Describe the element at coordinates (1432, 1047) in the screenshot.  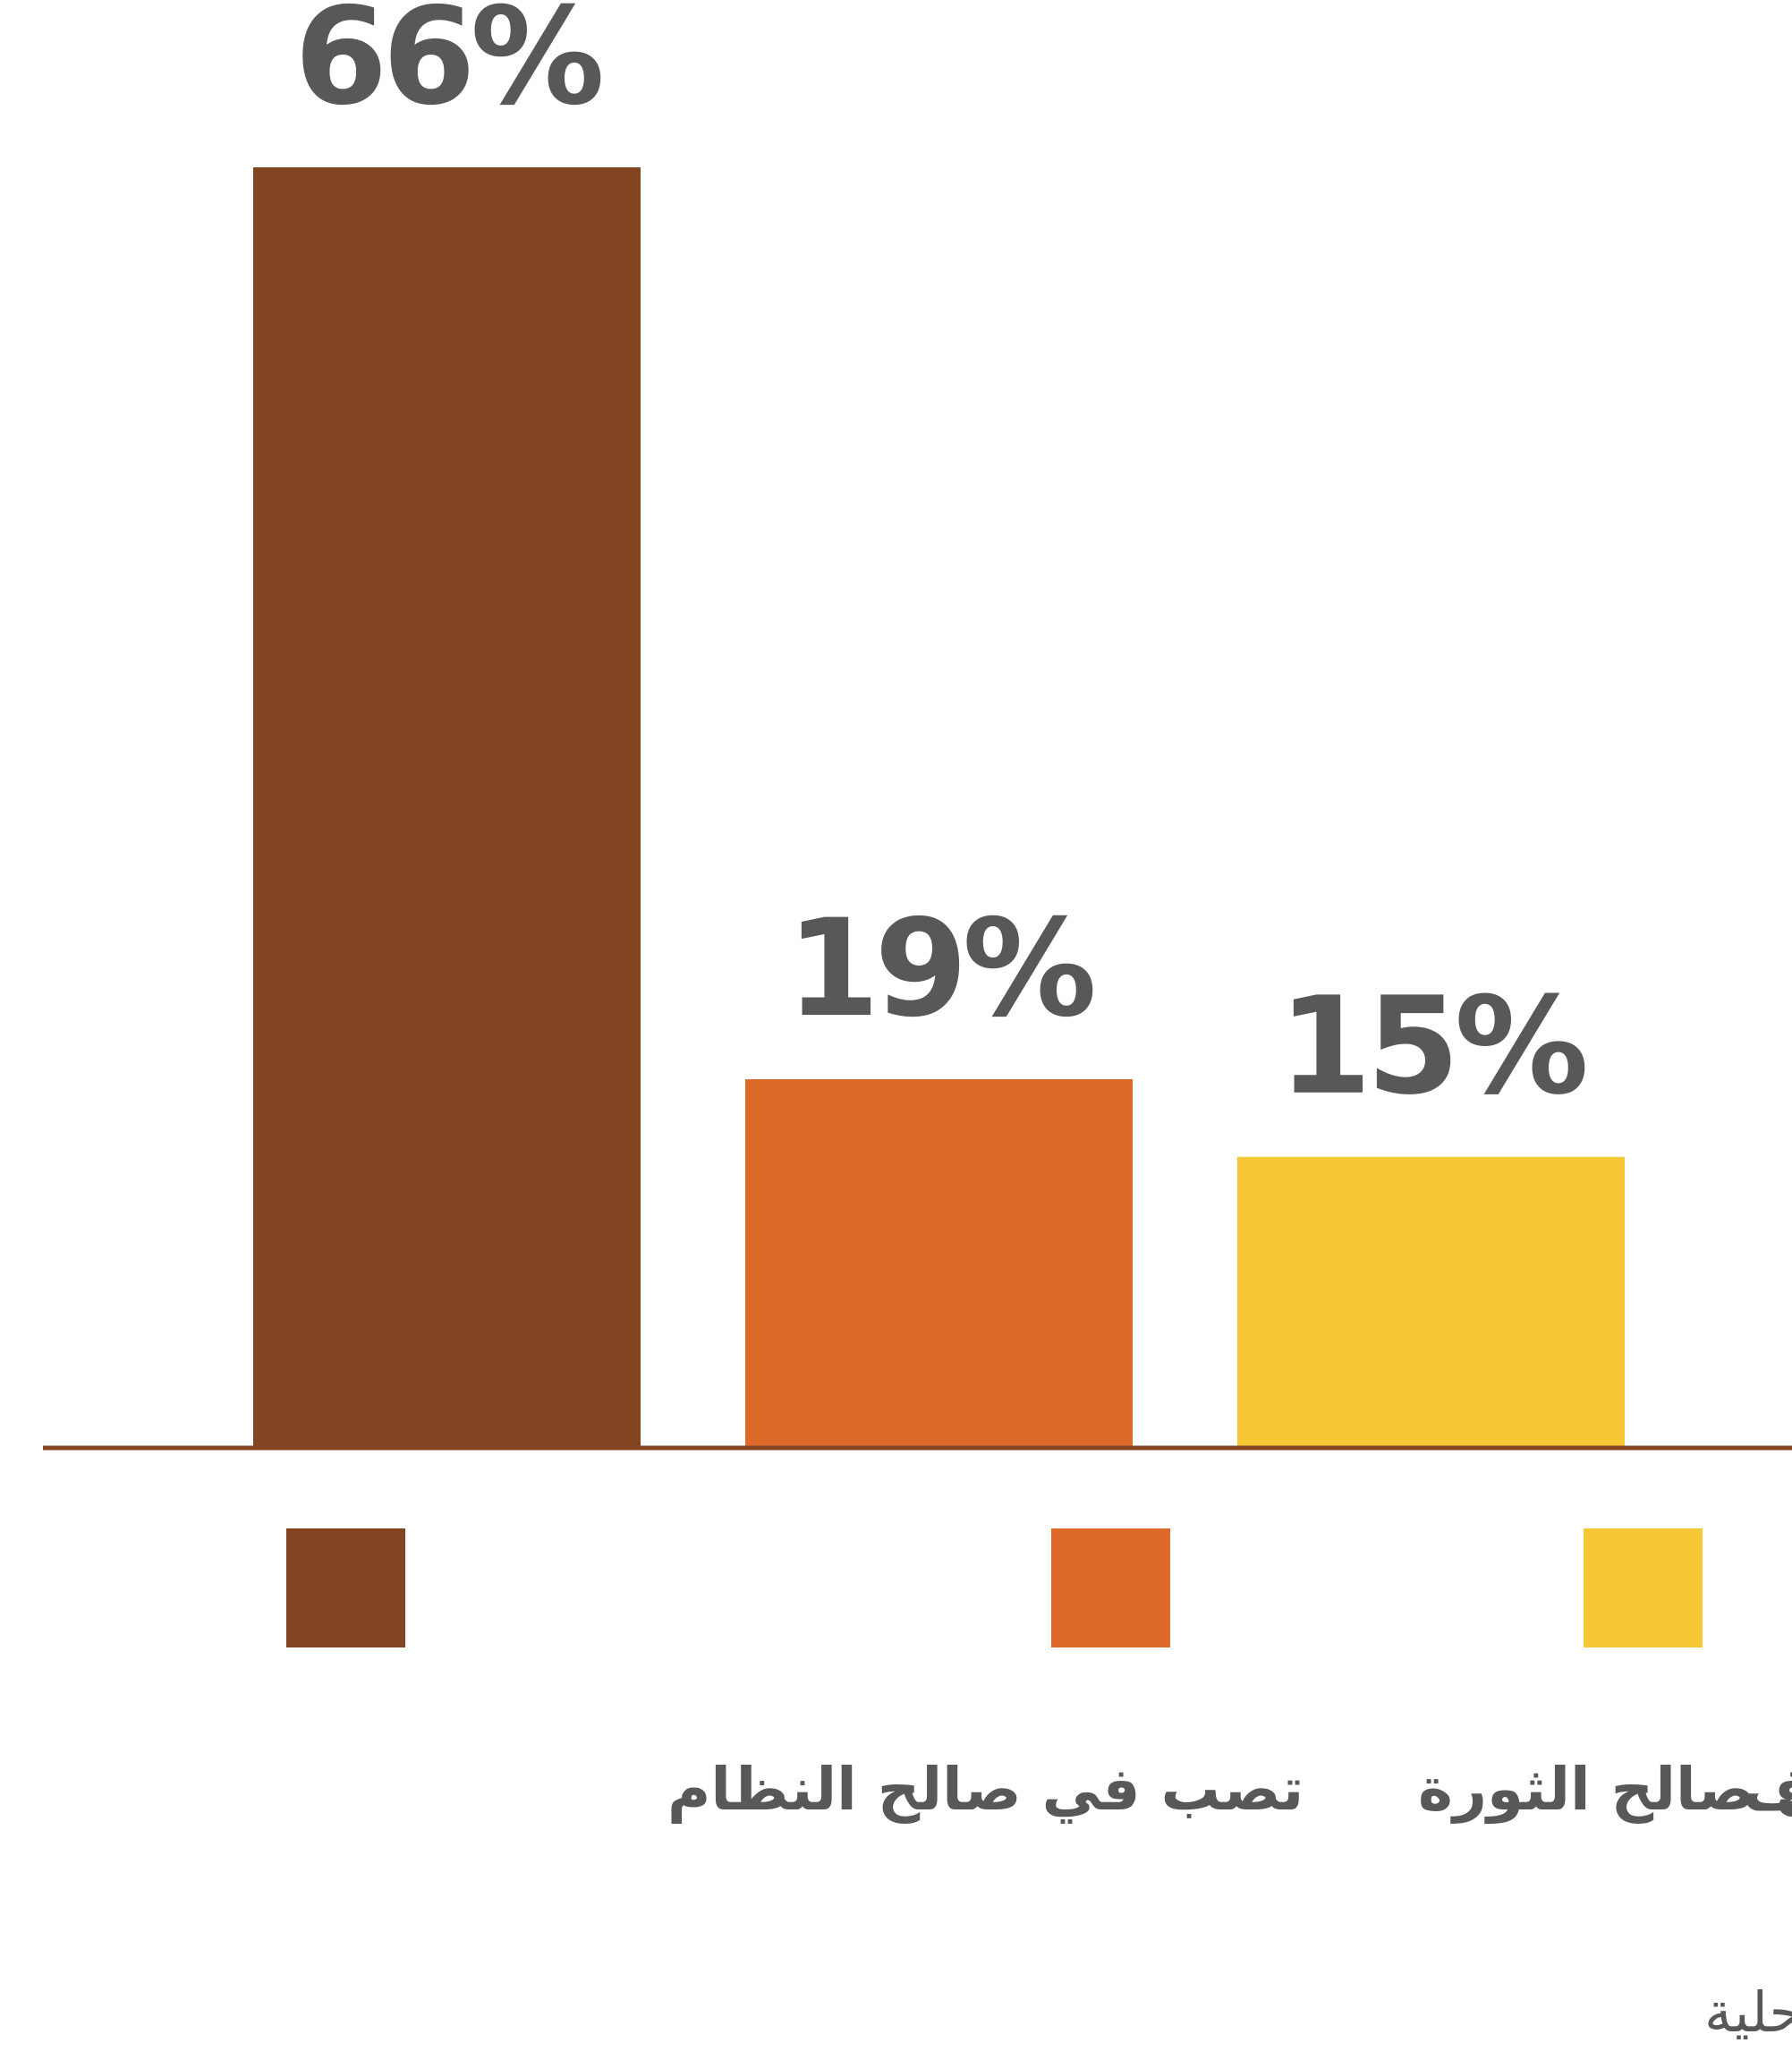
I see `bar-value-label: 15%` at that location.